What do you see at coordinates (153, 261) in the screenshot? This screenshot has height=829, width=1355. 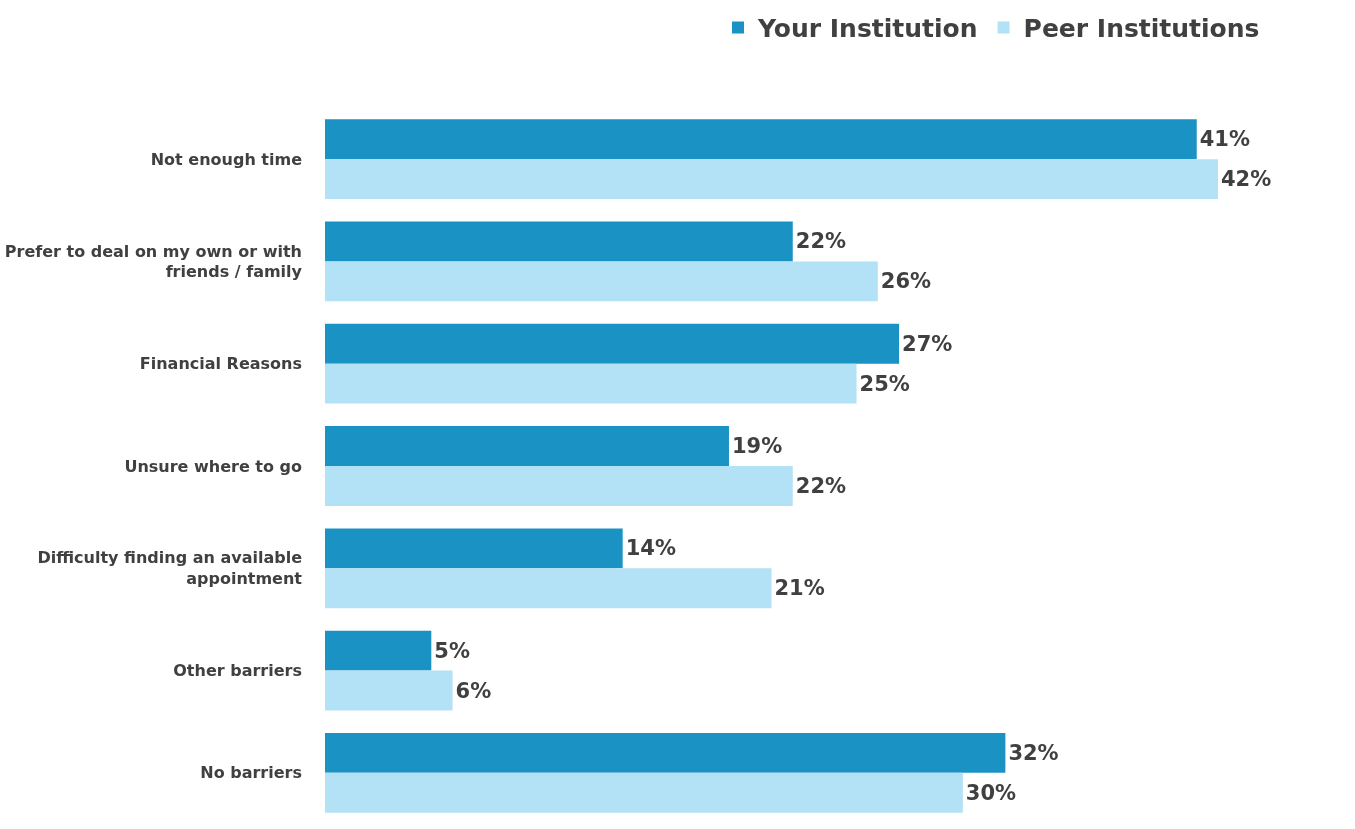 I see `y-tick-label: Prefer to deal on my own or with friends / family` at bounding box center [153, 261].